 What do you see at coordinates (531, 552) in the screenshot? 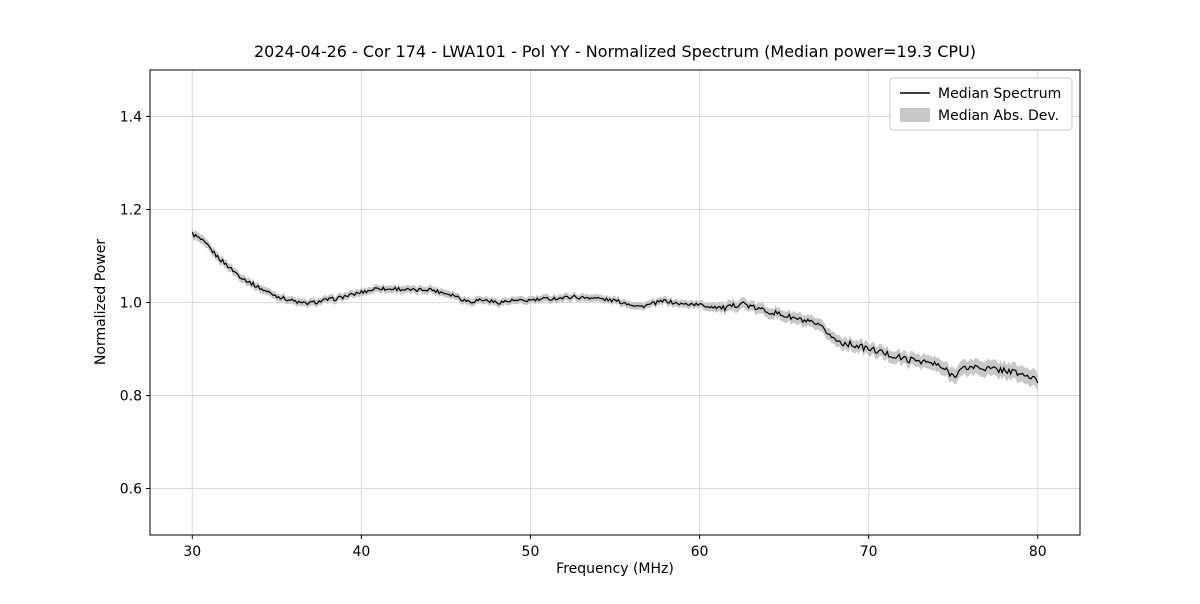
I see `x-tick-label: 50` at bounding box center [531, 552].